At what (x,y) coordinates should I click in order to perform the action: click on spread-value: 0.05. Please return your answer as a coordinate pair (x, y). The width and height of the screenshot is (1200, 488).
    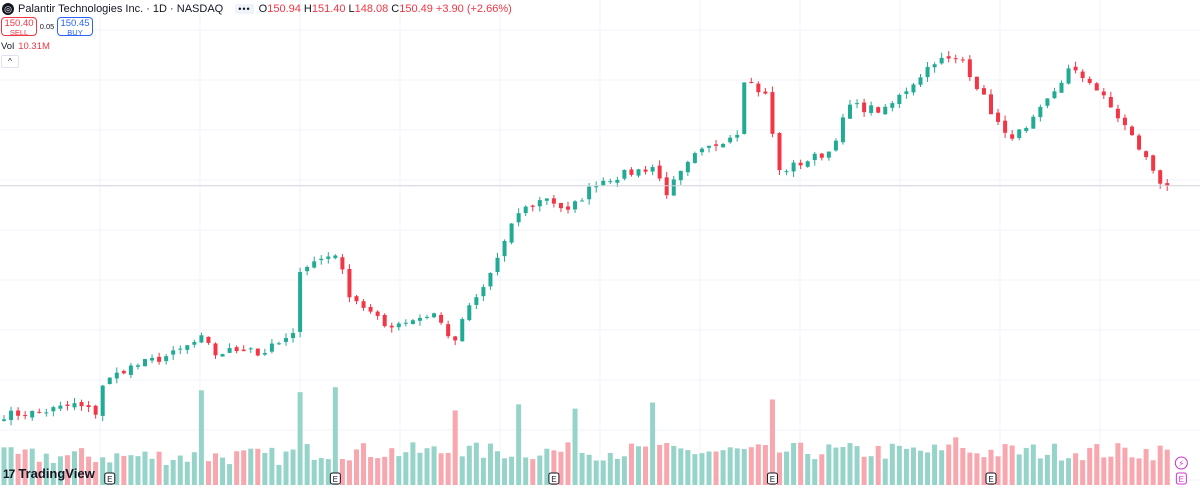
    Looking at the image, I should click on (47, 26).